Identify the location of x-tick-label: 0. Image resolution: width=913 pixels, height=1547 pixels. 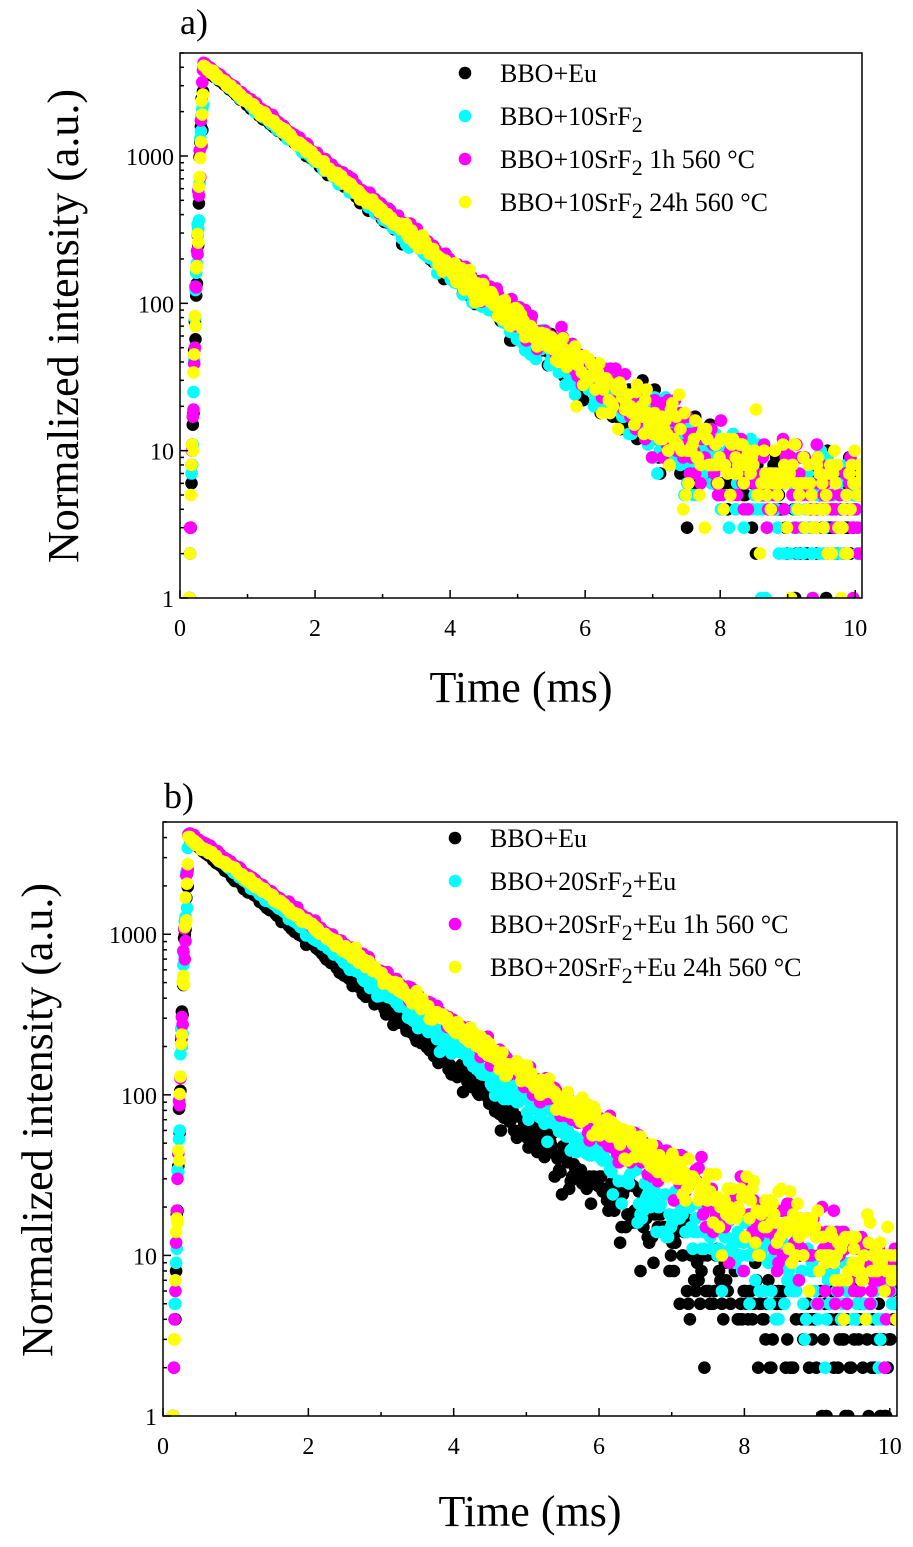
(163, 1447).